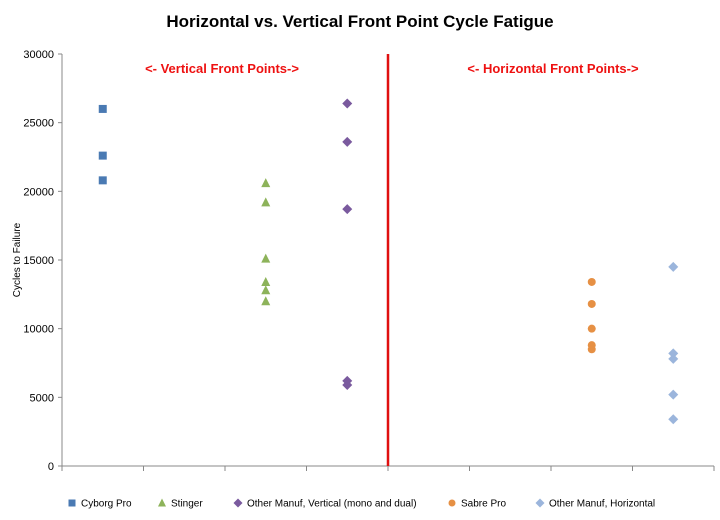 The width and height of the screenshot is (720, 520). What do you see at coordinates (72, 503) in the screenshot?
I see `legend-marker-cyborg-pro` at bounding box center [72, 503].